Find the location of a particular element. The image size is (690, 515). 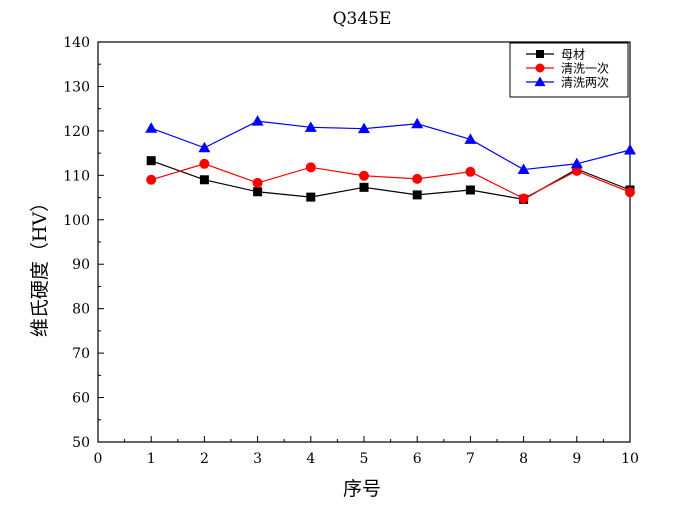

y-axis-title: 维氏硬度（HV） is located at coordinates (40, 265).